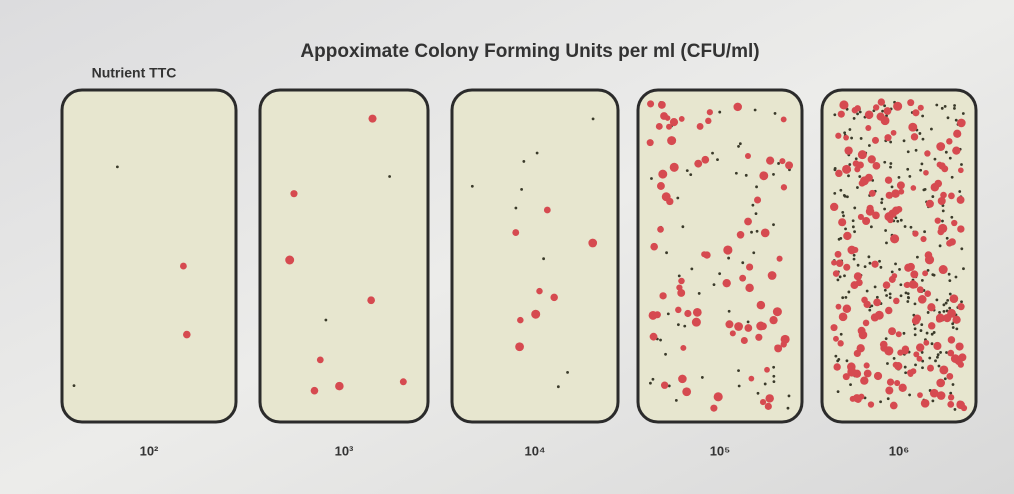 Image resolution: width=1014 pixels, height=494 pixels. What do you see at coordinates (344, 450) in the screenshot?
I see `plate-label: 10³` at bounding box center [344, 450].